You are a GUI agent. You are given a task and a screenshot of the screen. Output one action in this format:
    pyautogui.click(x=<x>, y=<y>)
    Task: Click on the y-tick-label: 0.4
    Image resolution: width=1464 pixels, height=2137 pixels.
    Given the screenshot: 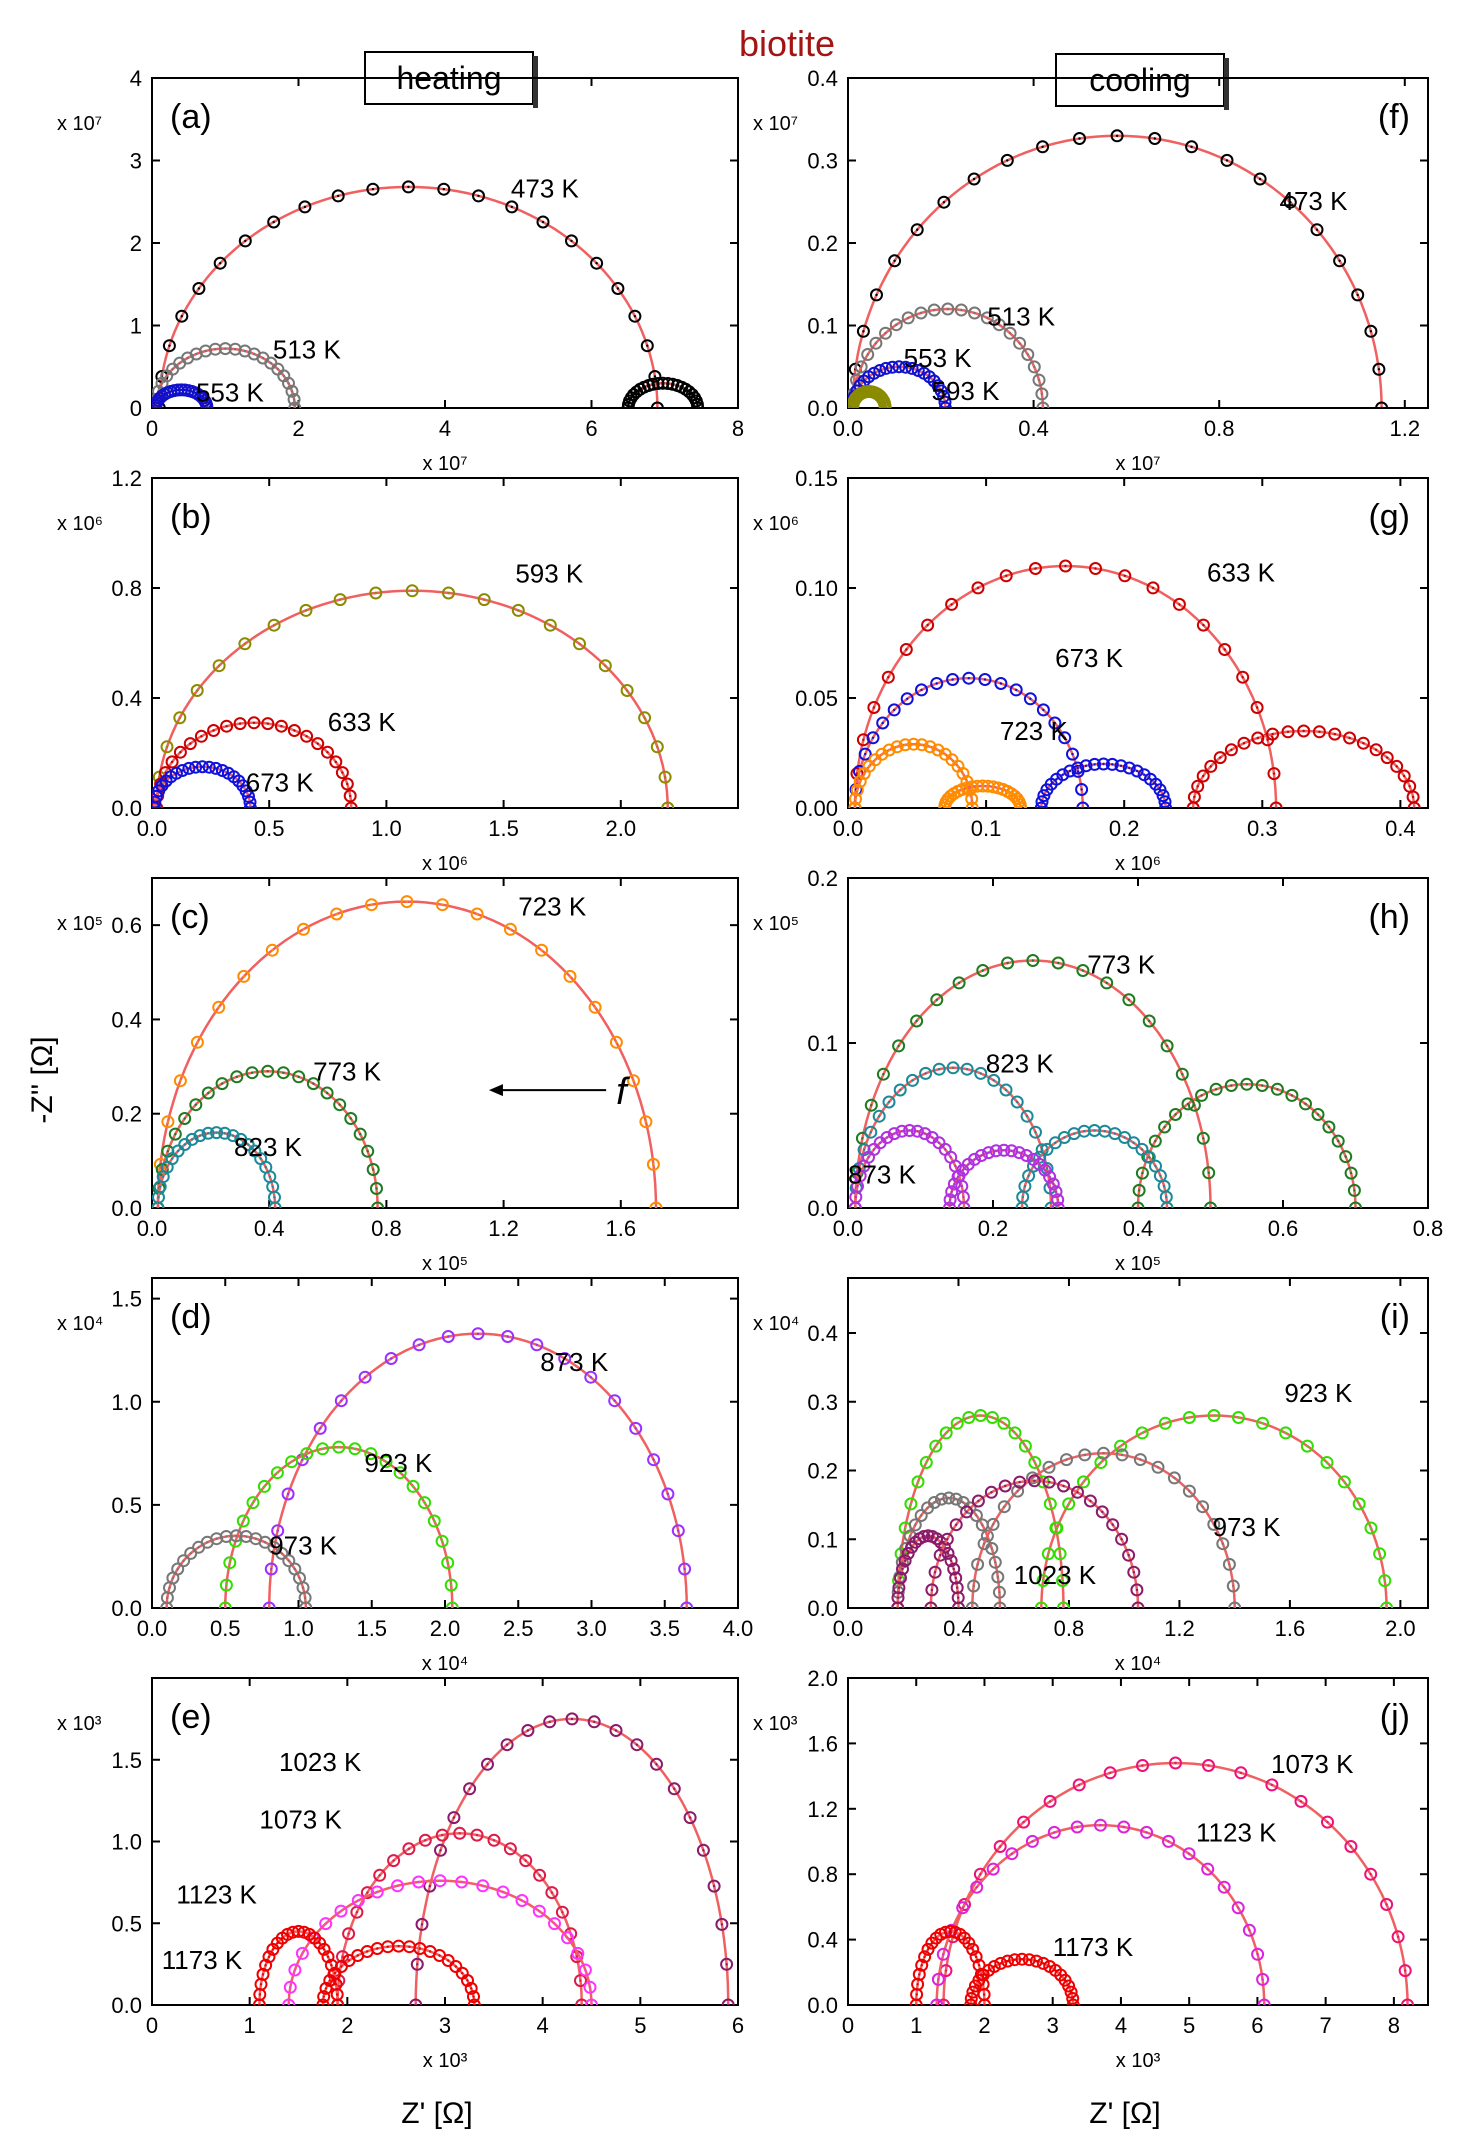 What is the action you would take?
    pyautogui.click(x=126, y=698)
    